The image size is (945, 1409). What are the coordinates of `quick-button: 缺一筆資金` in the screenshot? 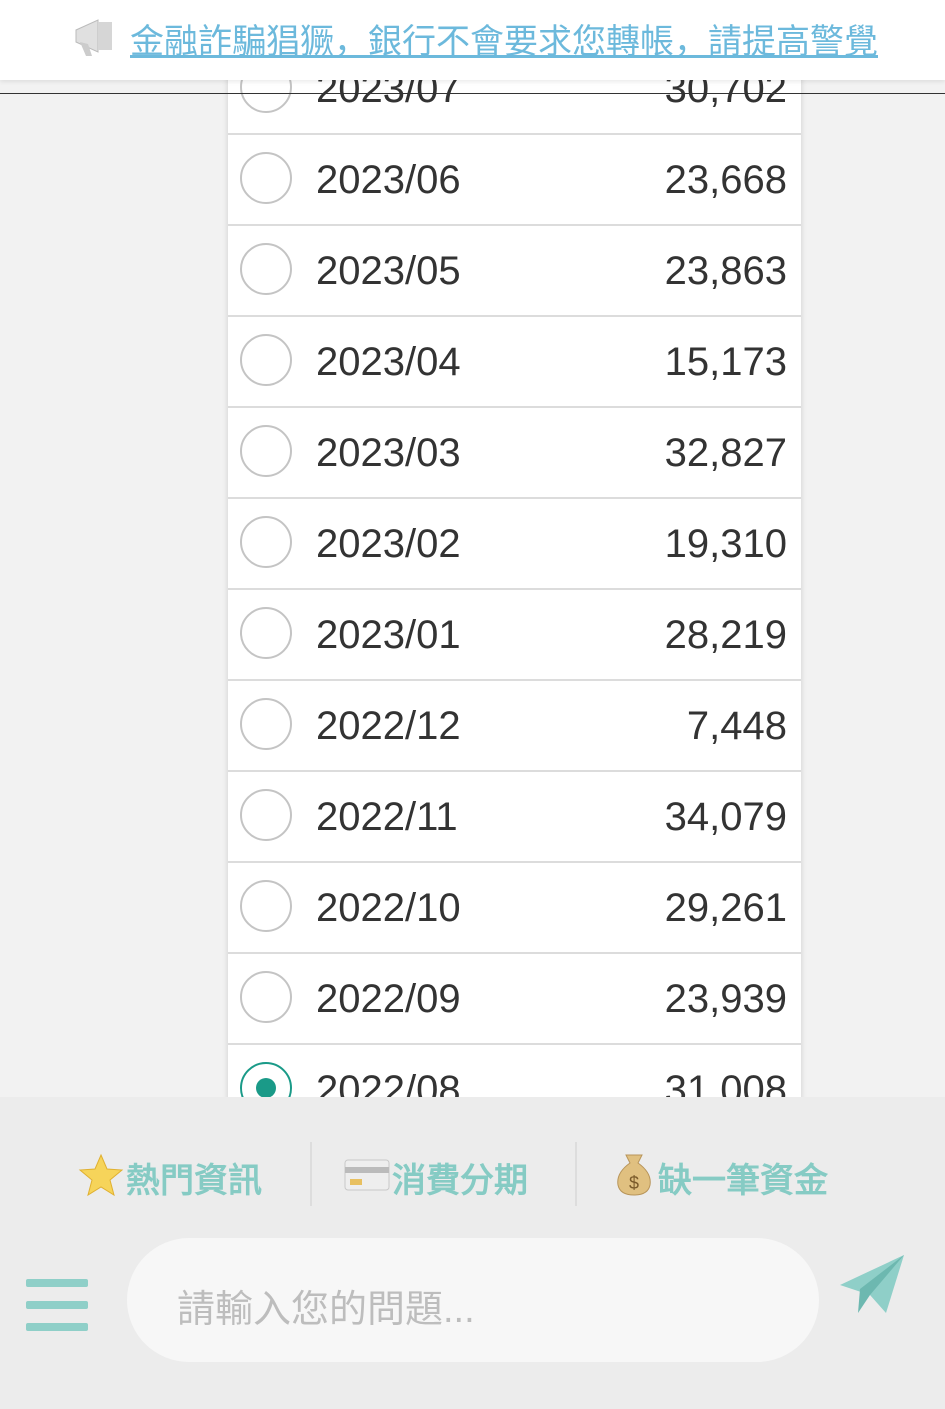 It's located at (743, 1181).